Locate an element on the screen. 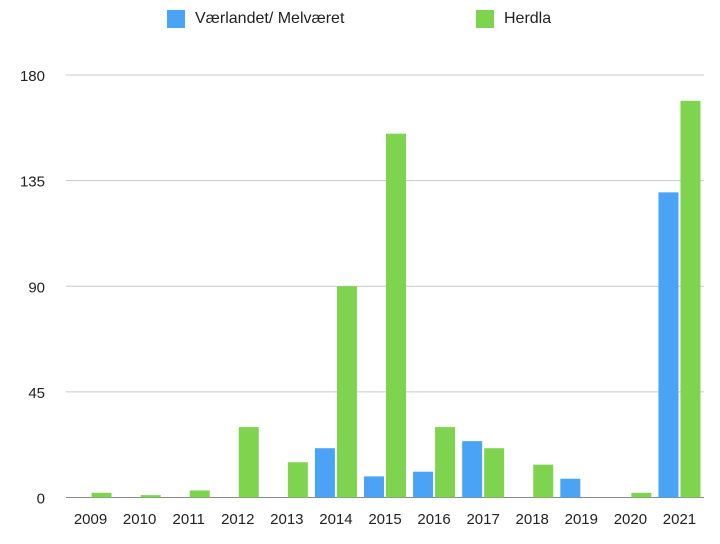 This screenshot has height=544, width=720. bar-series-2-2017 is located at coordinates (494, 473).